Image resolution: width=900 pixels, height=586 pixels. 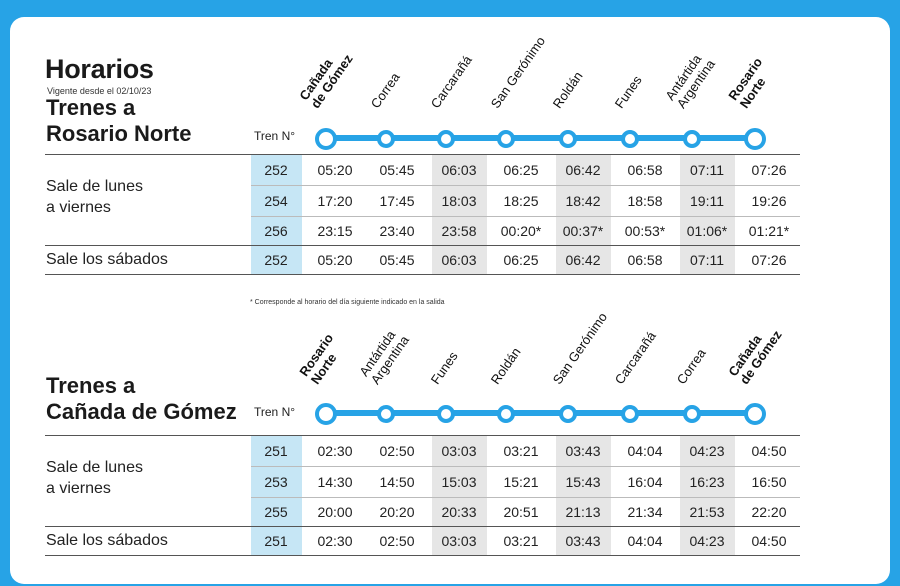 What do you see at coordinates (459, 482) in the screenshot?
I see `departure-time: 15:03` at bounding box center [459, 482].